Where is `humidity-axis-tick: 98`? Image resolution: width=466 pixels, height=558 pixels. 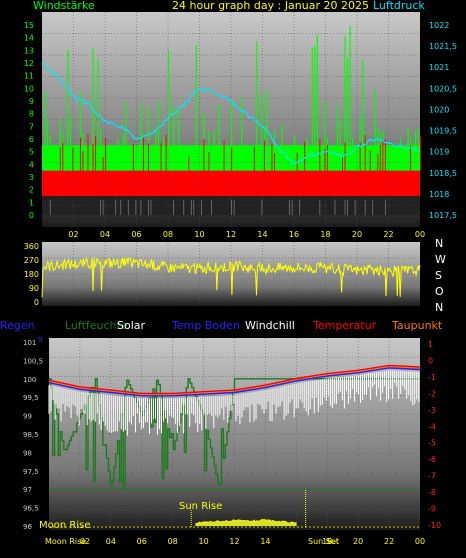
humidity-axis-tick: 98 is located at coordinates (27, 453).